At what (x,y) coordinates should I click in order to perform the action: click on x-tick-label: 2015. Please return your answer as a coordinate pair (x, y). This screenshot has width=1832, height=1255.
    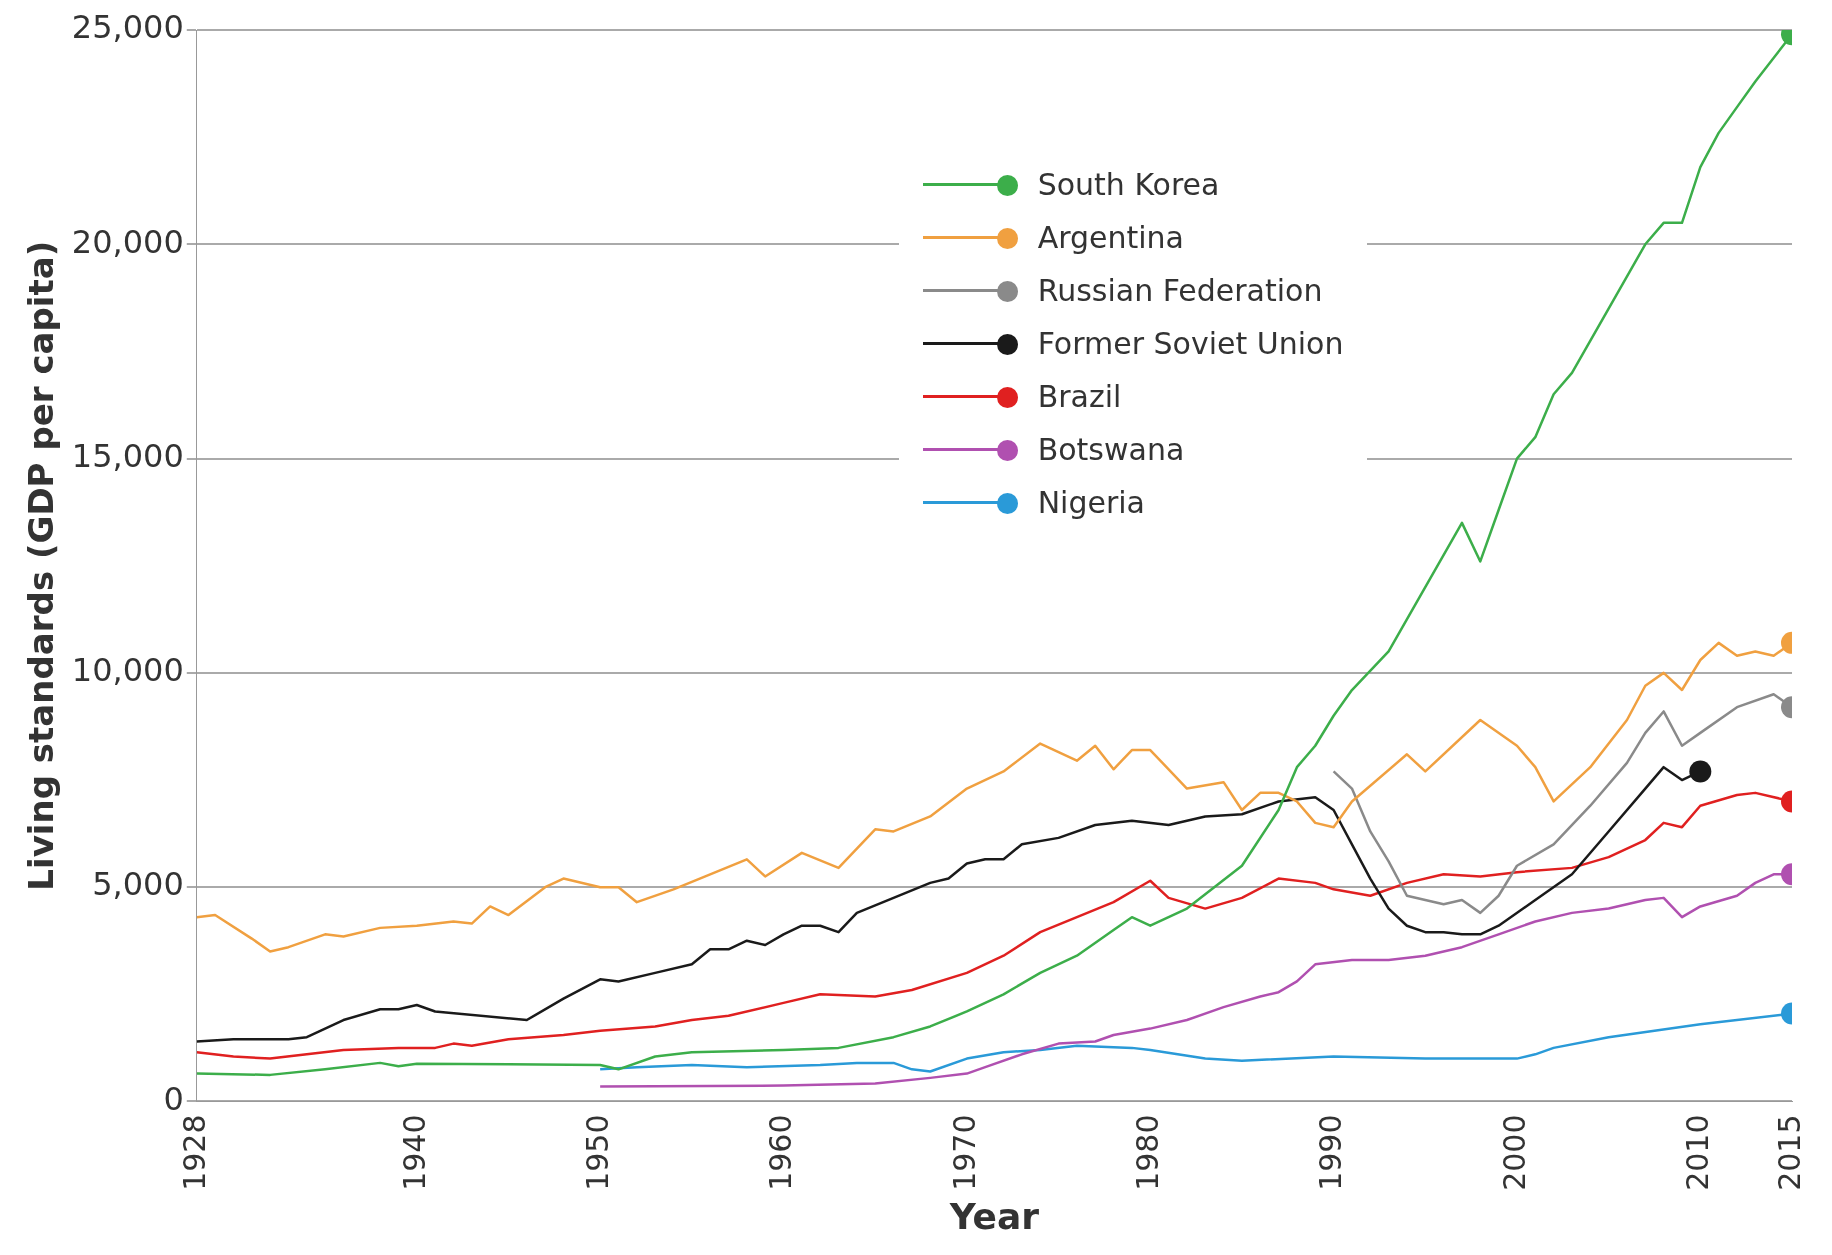
    Looking at the image, I should click on (1789, 1152).